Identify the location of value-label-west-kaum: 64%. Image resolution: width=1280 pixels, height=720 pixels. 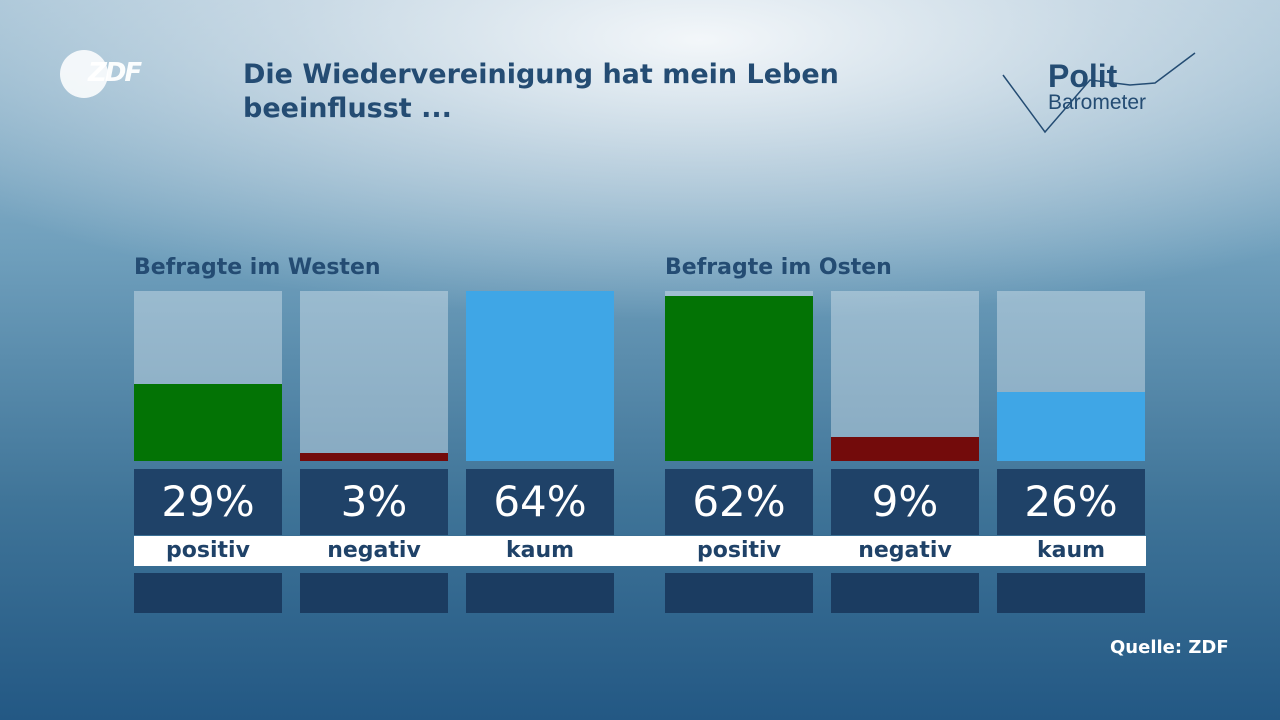
(540, 502).